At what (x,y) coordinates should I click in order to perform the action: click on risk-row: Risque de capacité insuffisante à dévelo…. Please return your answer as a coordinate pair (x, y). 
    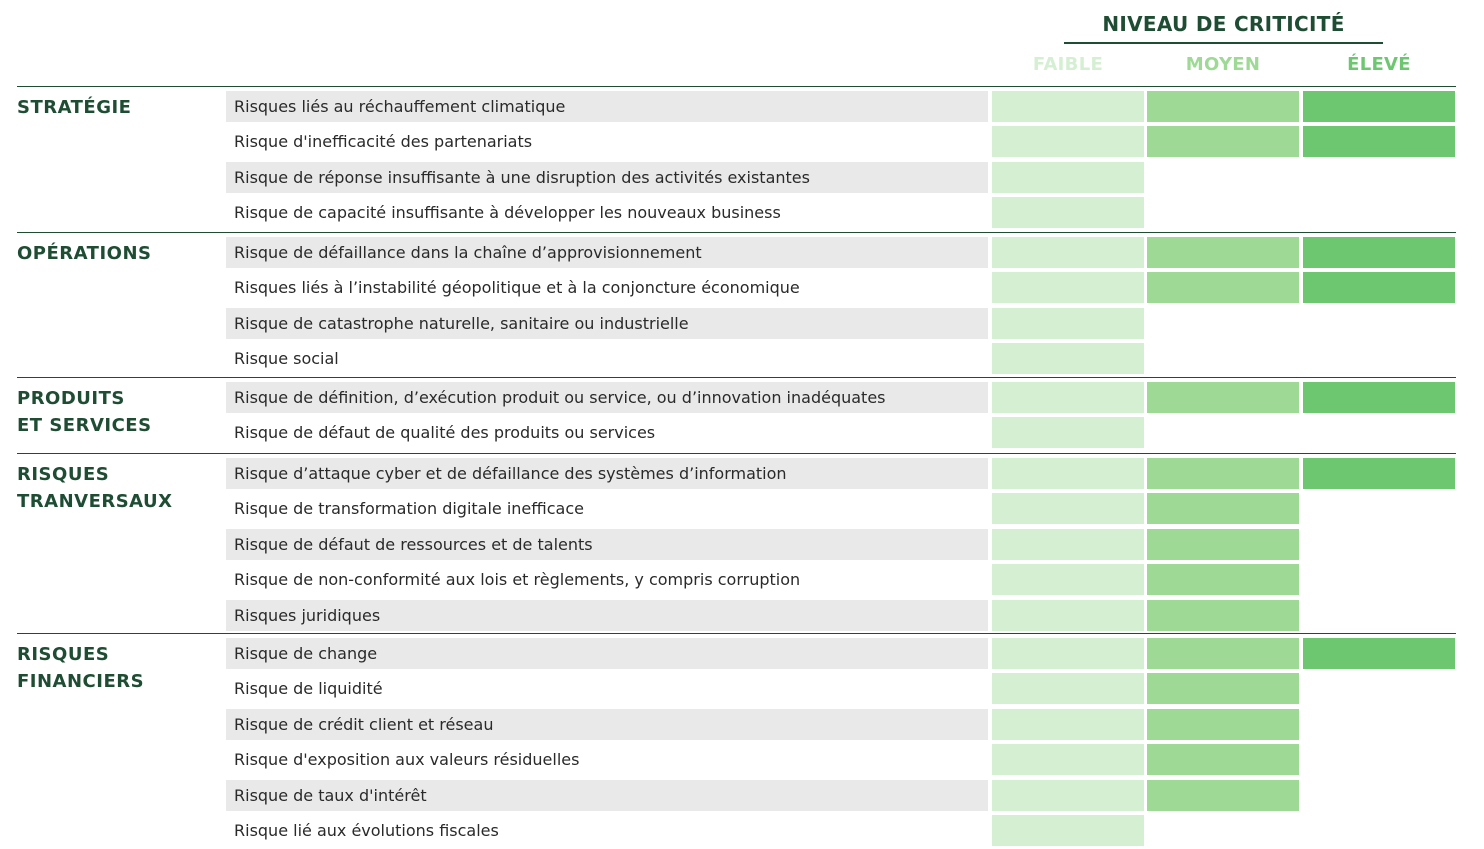
    Looking at the image, I should click on (742, 212).